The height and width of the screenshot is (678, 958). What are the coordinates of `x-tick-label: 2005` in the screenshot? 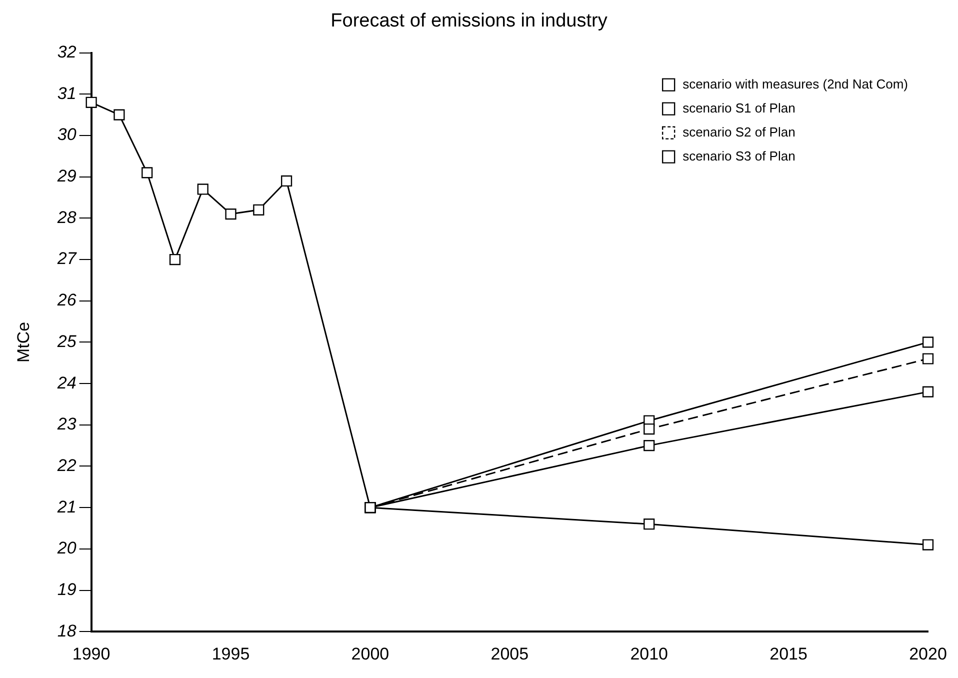 It's located at (509, 654).